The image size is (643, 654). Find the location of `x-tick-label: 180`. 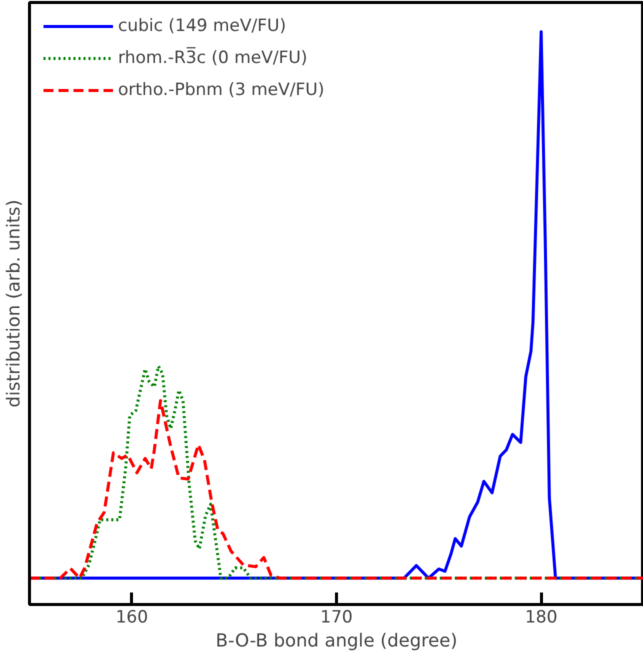

x-tick-label: 180 is located at coordinates (541, 618).